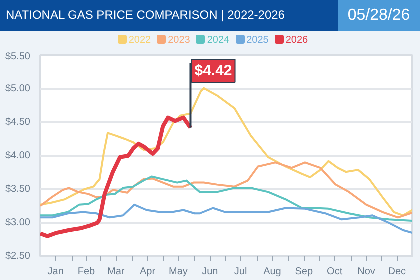  I want to click on y-tick-label: $5.50, so click(18, 57).